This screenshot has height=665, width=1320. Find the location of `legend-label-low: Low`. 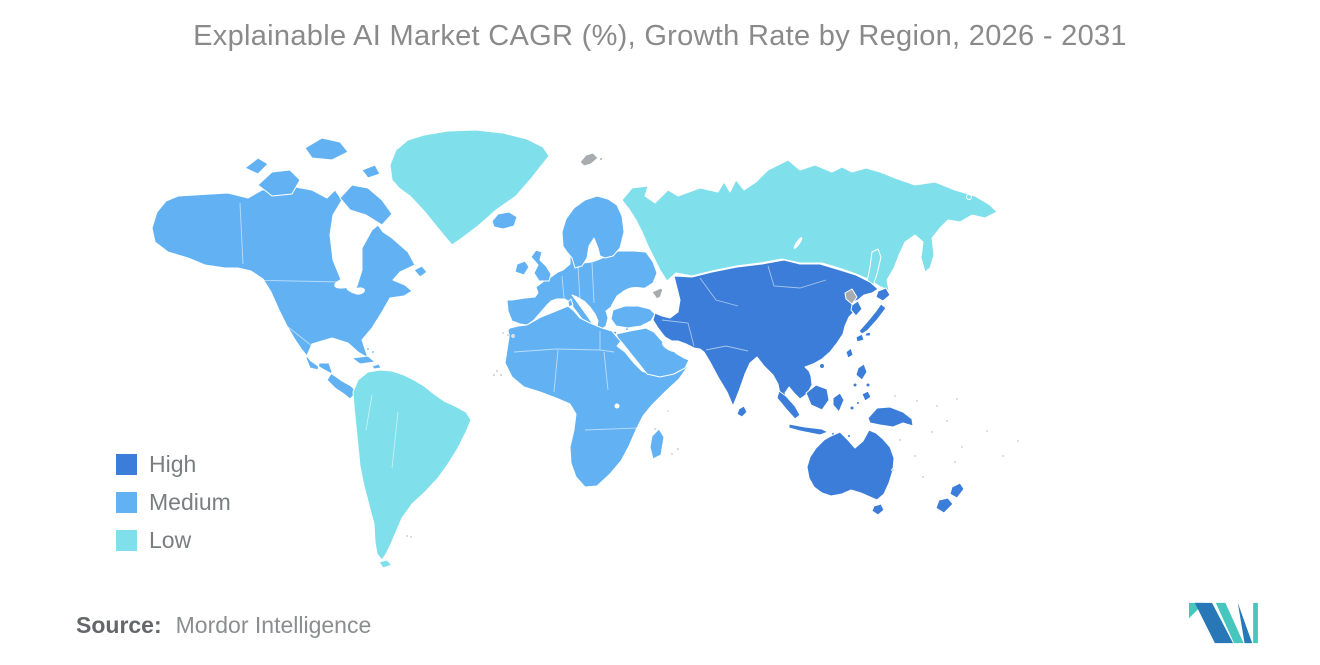

legend-label-low: Low is located at coordinates (170, 540).